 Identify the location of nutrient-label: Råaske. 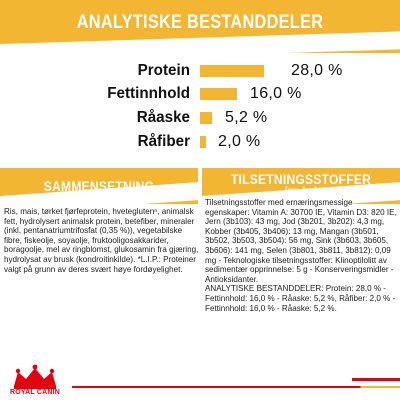
(163, 117).